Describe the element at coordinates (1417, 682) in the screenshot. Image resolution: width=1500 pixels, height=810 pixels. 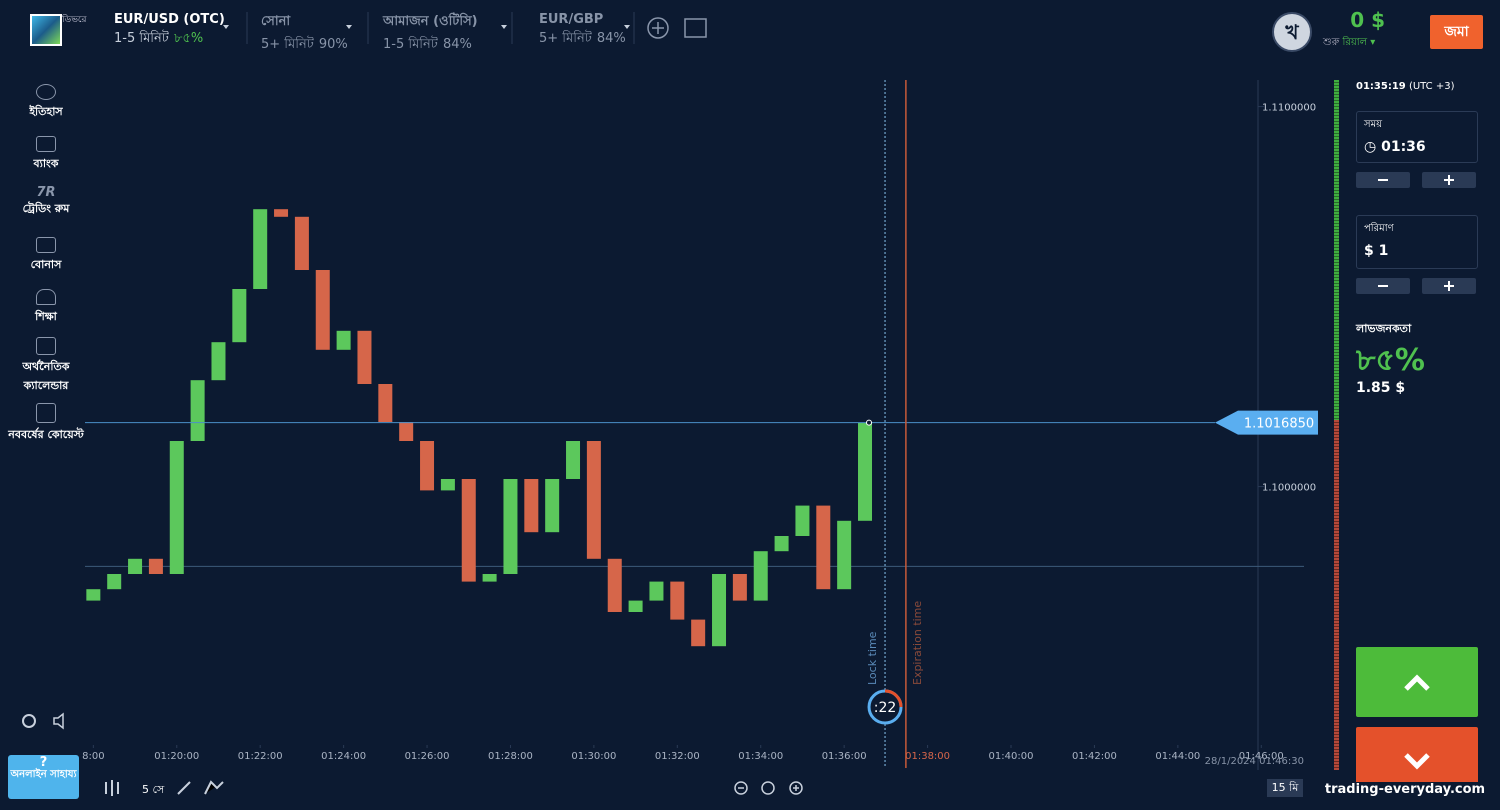
I see `call-button` at that location.